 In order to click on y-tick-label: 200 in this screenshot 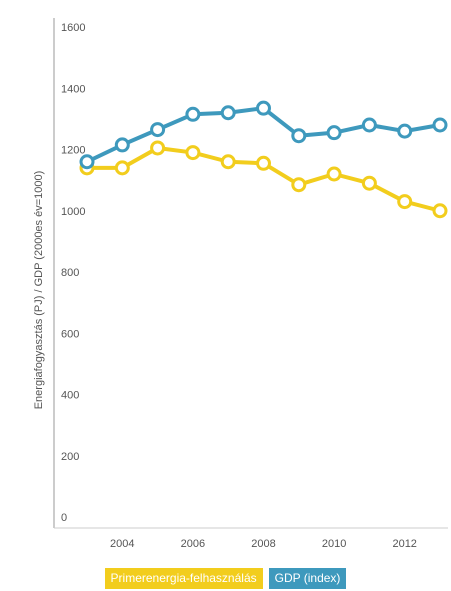, I will do `click(70, 457)`.